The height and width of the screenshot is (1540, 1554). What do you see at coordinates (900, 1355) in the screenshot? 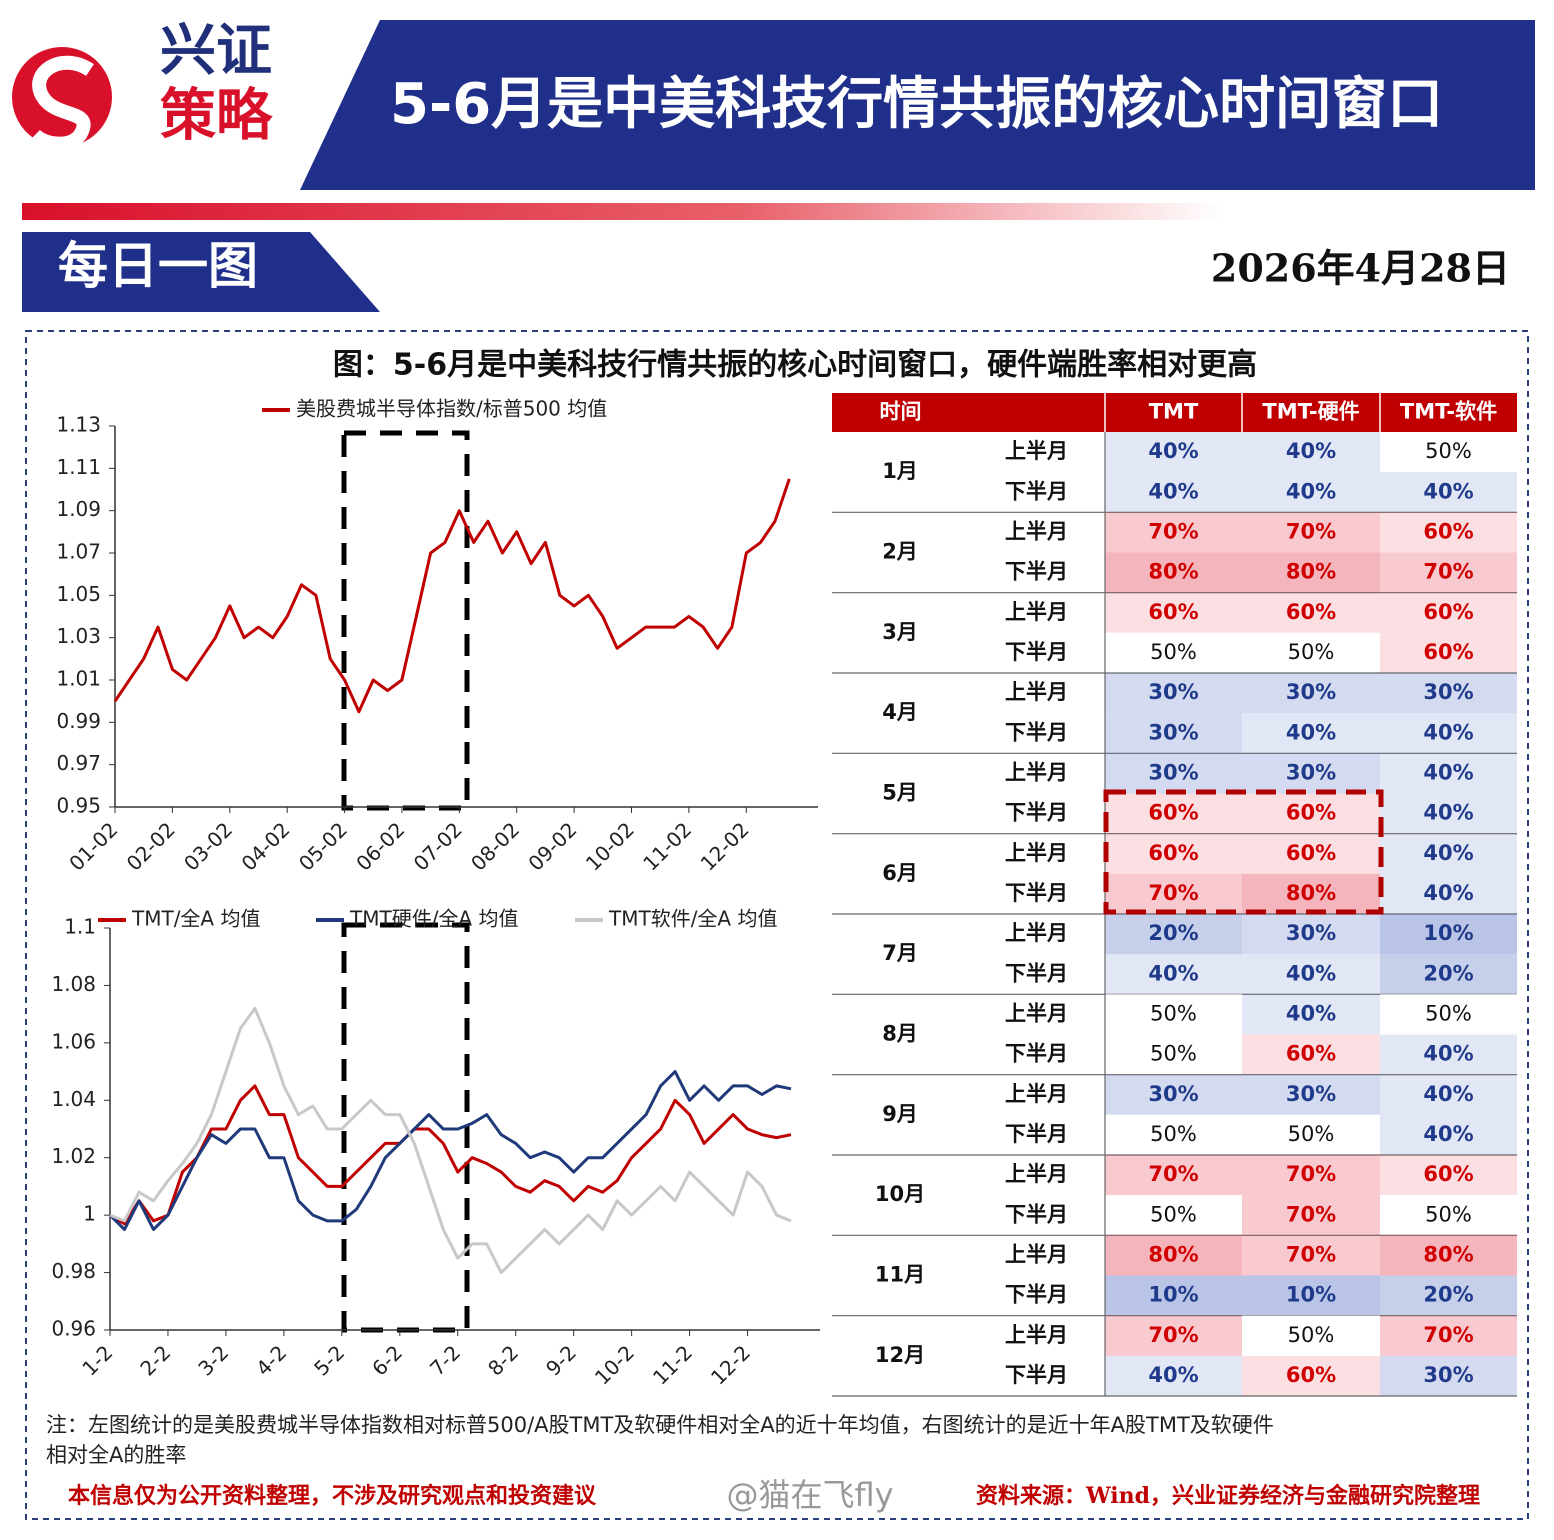
I see `month-label: 12月` at bounding box center [900, 1355].